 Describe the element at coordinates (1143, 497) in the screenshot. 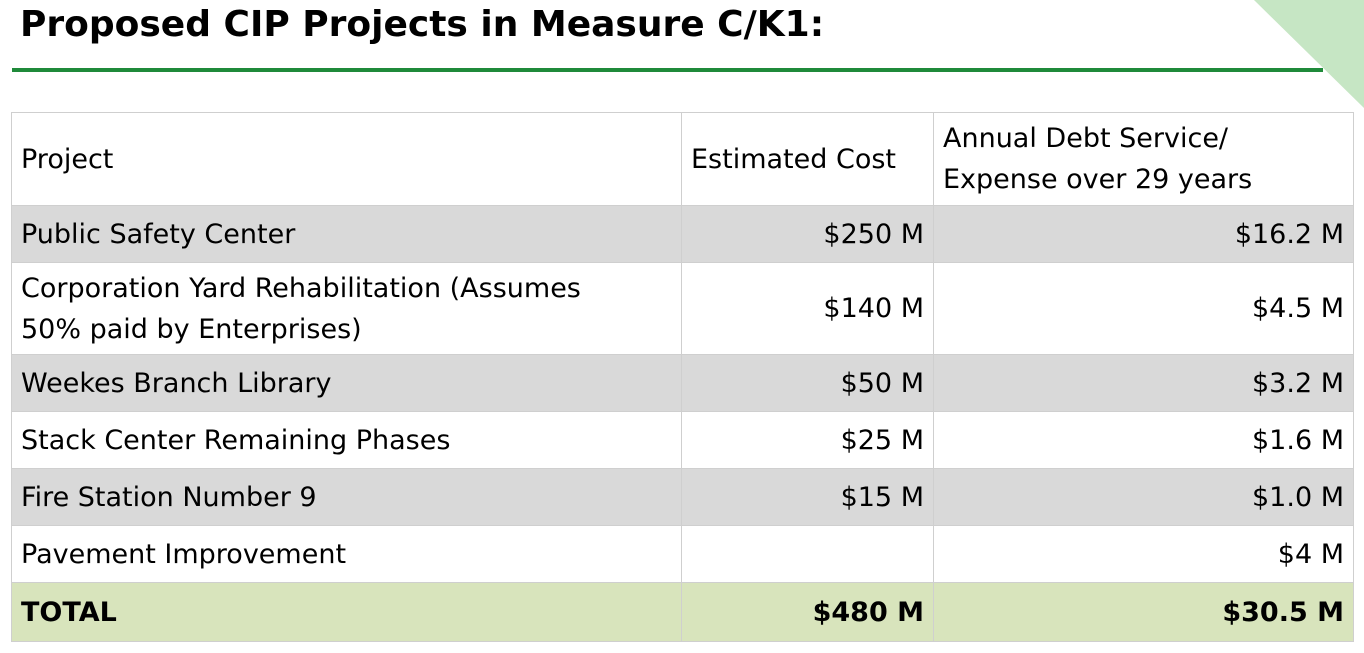

I see `debt-cell: $1.0 M` at that location.